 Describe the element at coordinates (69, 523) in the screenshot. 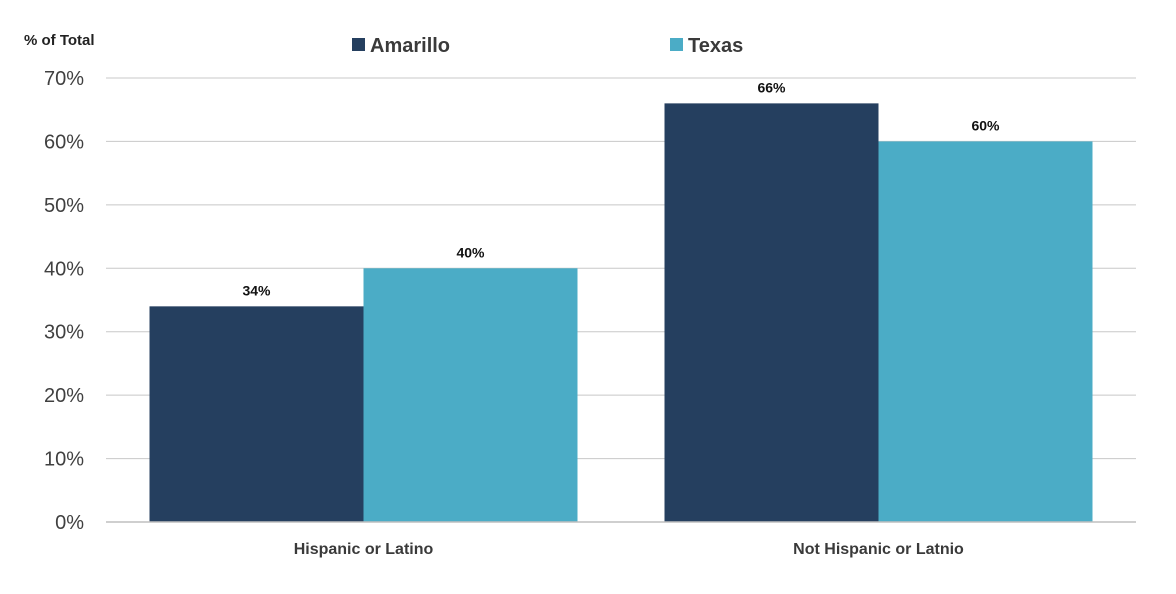

I see `y-tick-label: 0%` at that location.